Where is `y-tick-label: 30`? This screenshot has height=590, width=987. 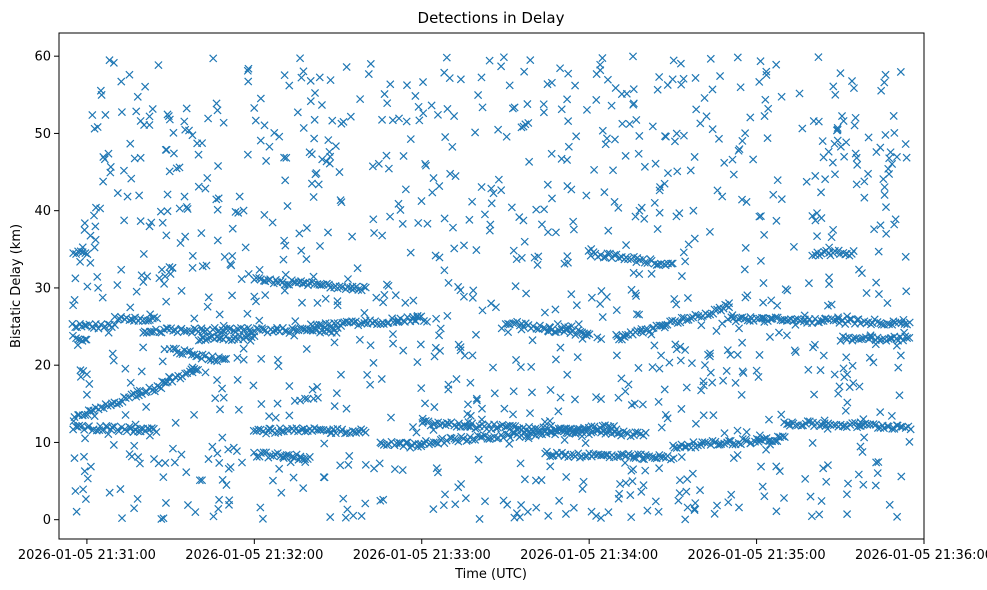 y-tick-label: 30 is located at coordinates (42, 288).